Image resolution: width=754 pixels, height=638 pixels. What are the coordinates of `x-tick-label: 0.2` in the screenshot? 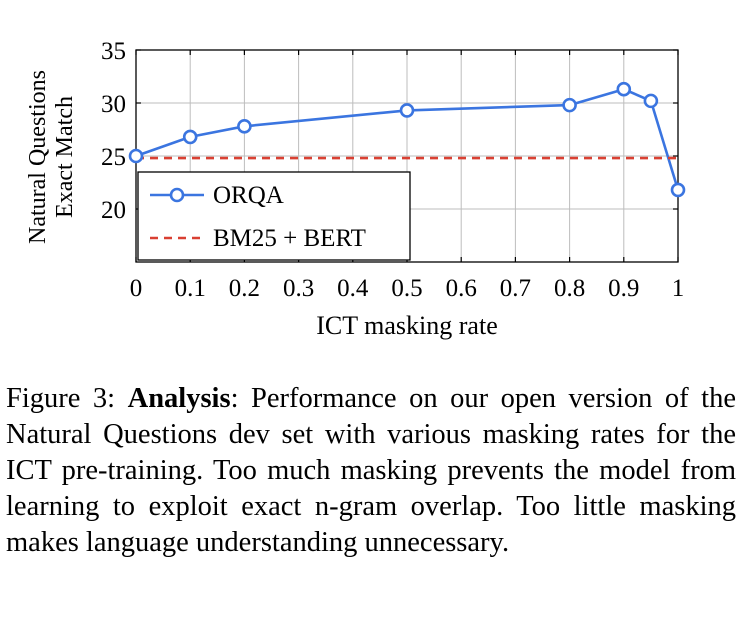 It's located at (244, 288).